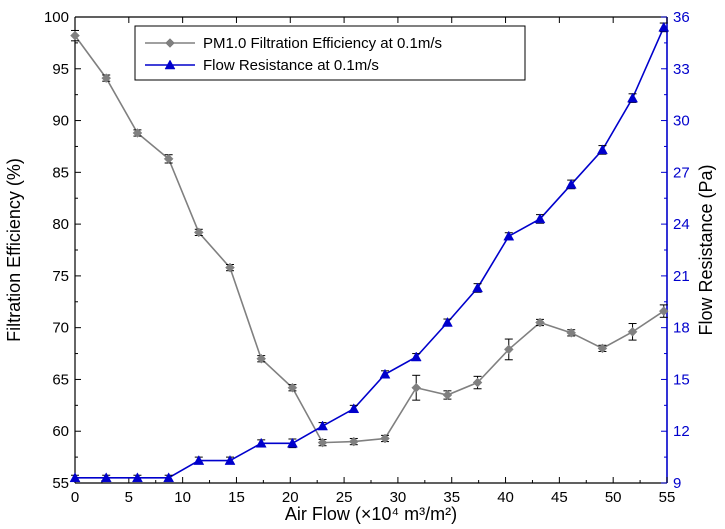  Describe the element at coordinates (60, 379) in the screenshot. I see `y-tick-label: 65` at that location.